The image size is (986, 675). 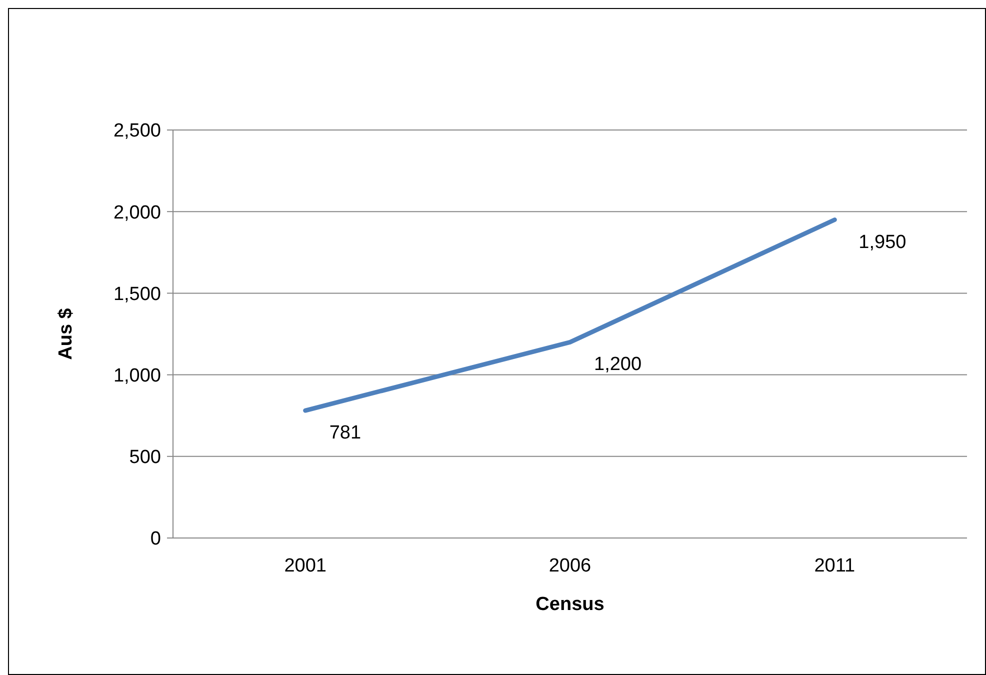 I want to click on y-tick-label: 0, so click(x=155, y=539).